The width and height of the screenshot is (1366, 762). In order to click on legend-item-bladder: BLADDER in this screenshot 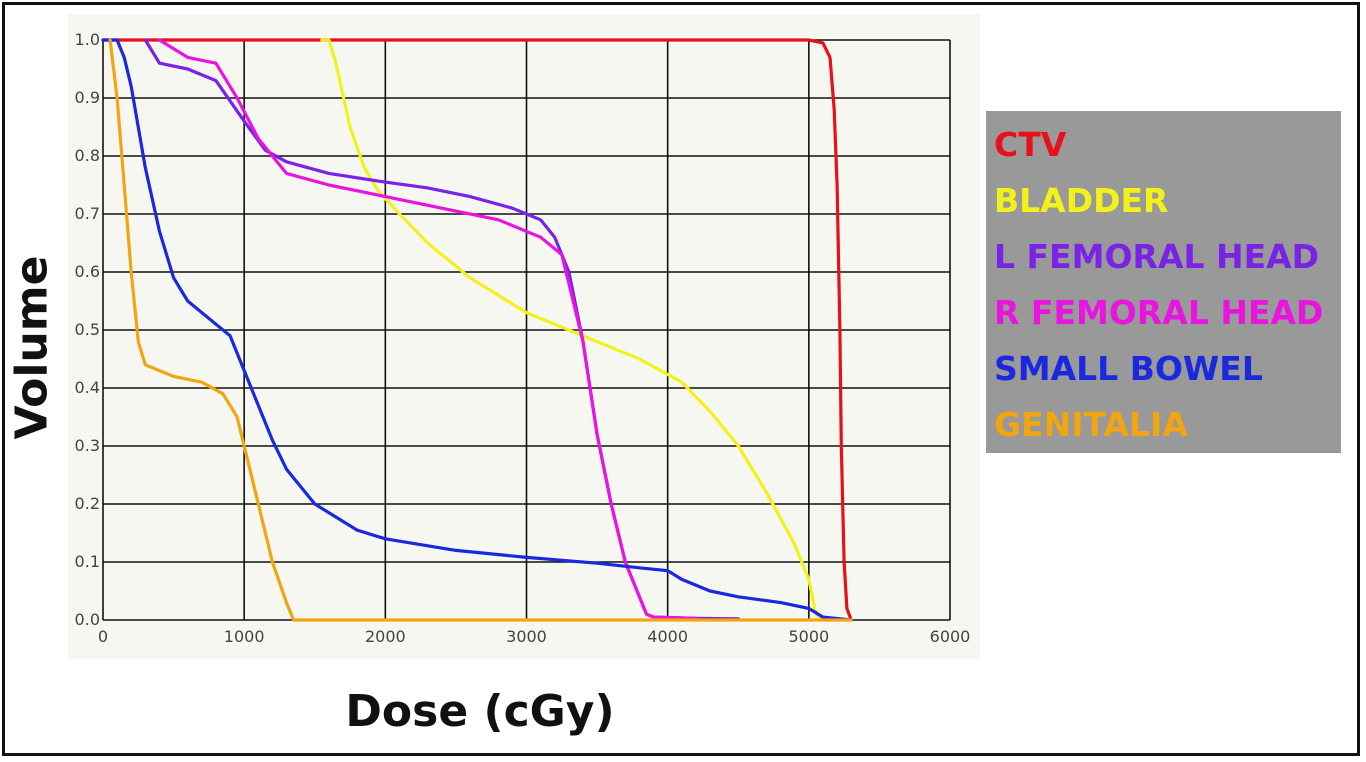, I will do `click(1081, 200)`.